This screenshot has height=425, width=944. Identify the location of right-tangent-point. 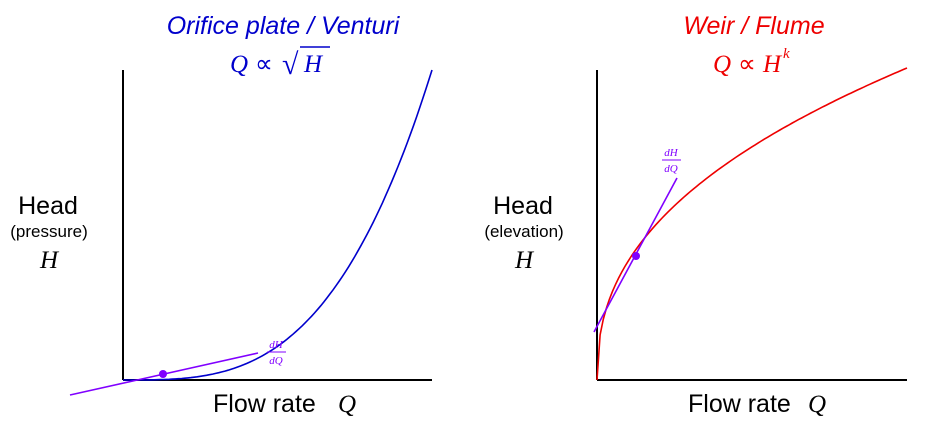
(636, 256).